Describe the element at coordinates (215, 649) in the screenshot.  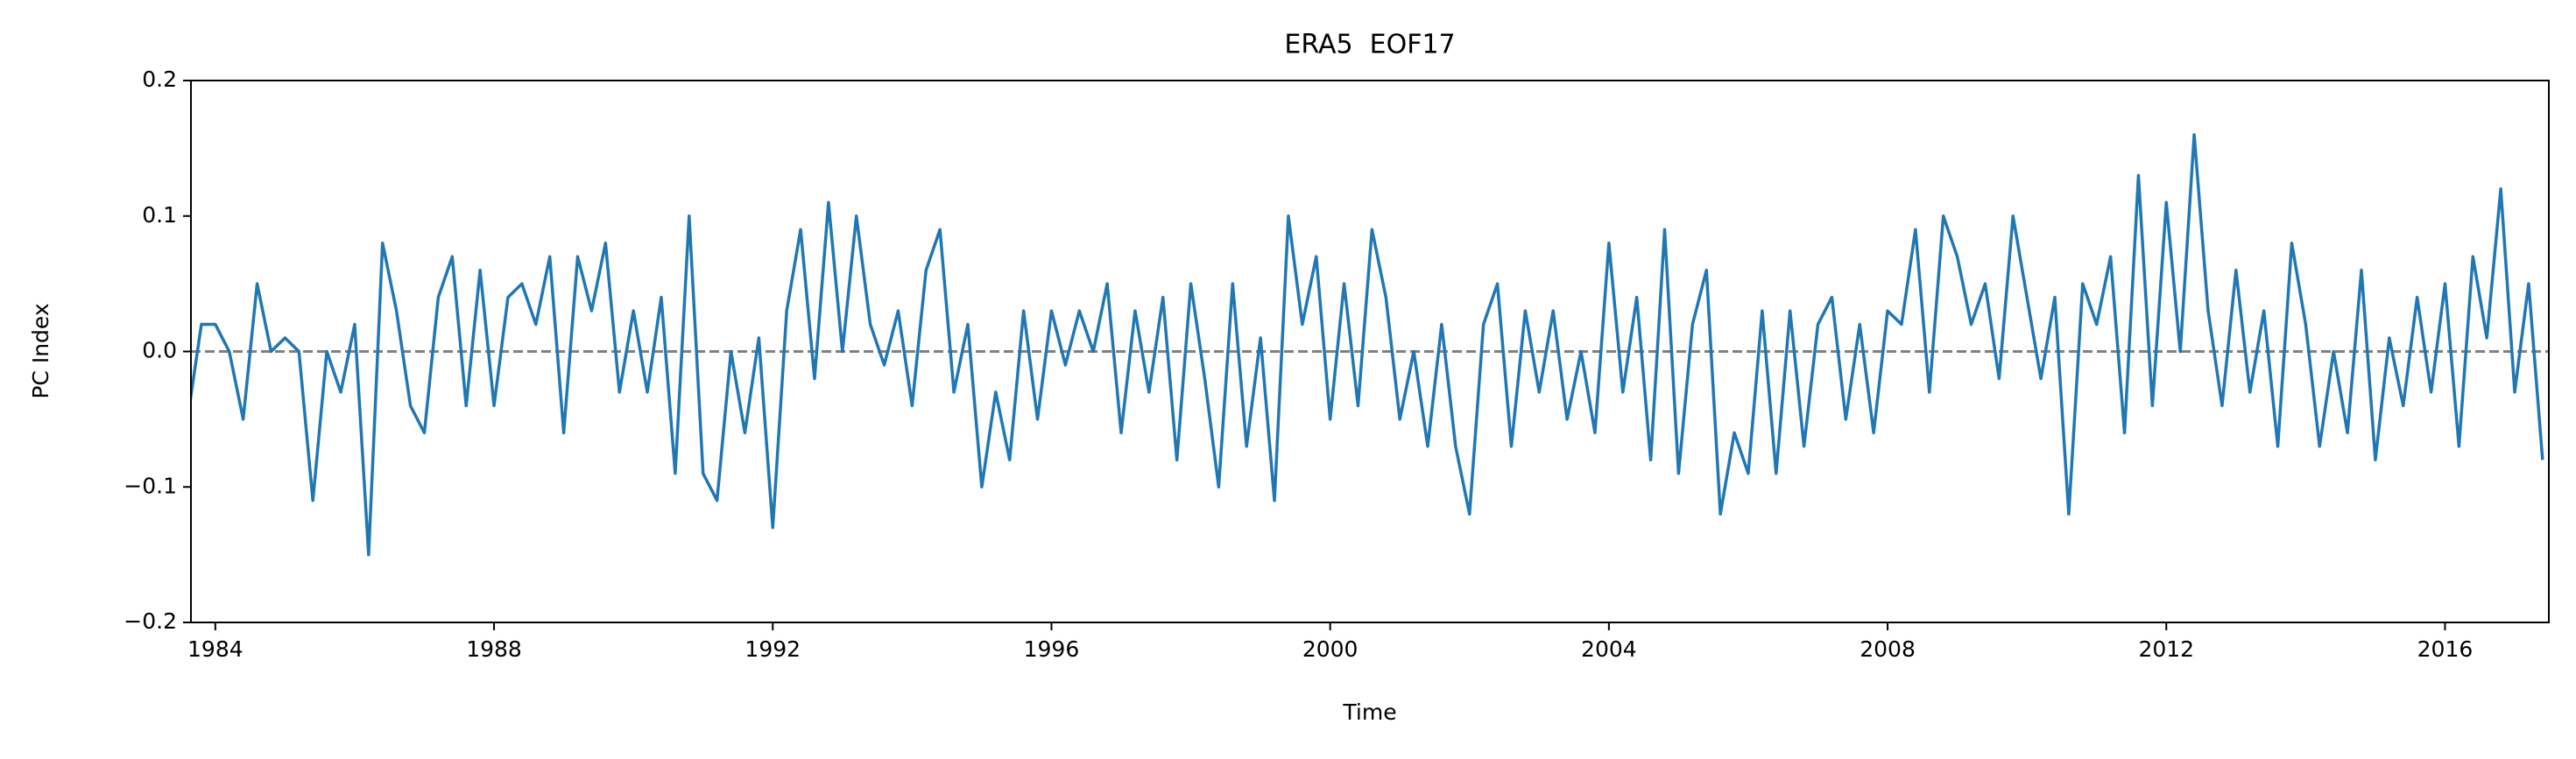
I see `x-tick-label: 1984` at that location.